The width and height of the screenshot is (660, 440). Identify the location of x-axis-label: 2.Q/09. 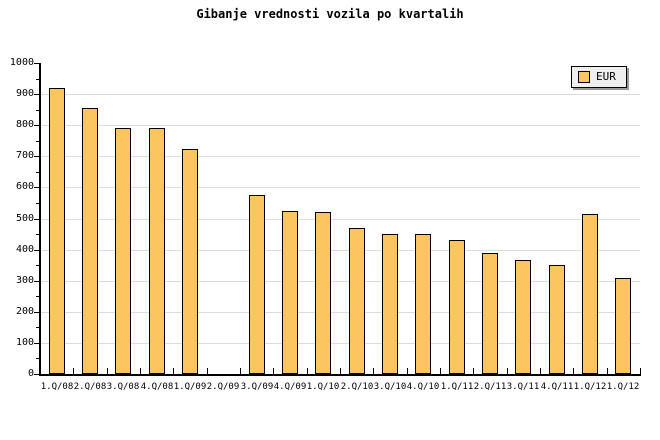
(223, 387).